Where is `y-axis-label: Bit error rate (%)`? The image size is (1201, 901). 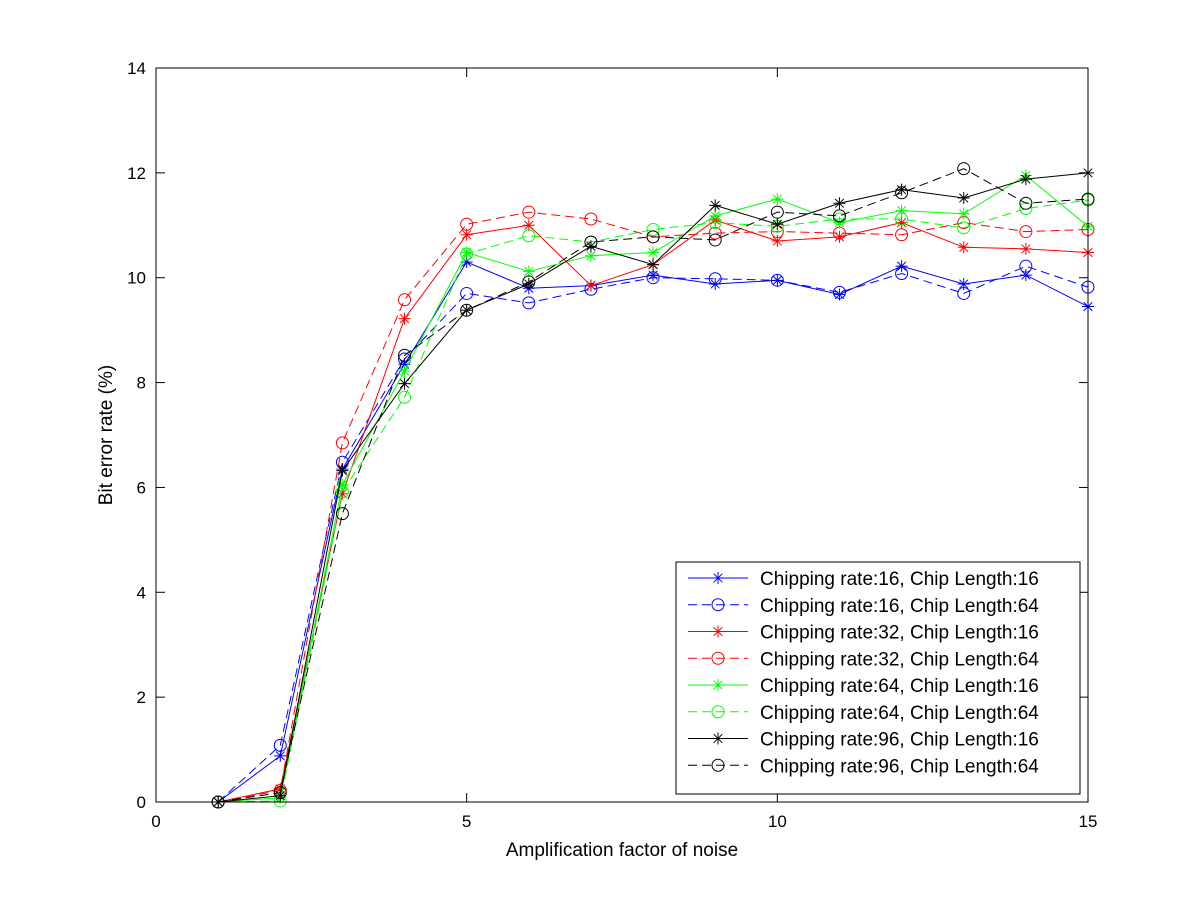
y-axis-label: Bit error rate (%) is located at coordinates (106, 435).